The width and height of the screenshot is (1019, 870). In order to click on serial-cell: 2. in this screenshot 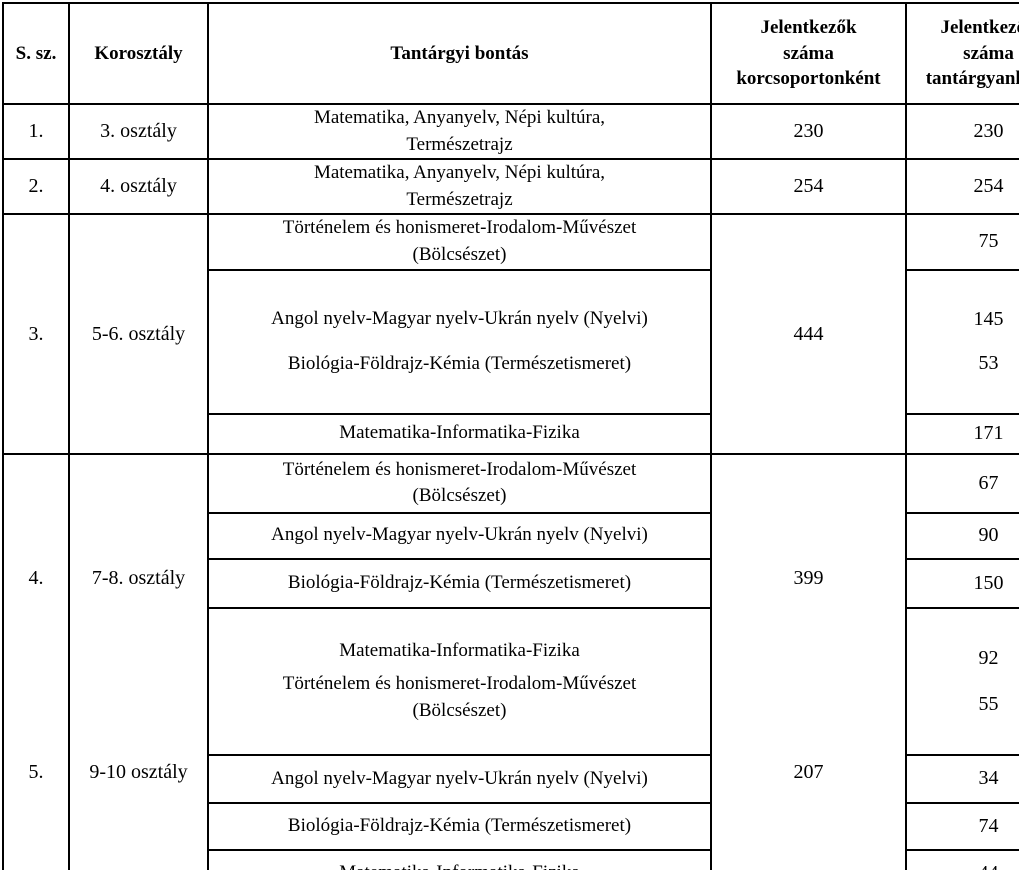, I will do `click(36, 187)`.